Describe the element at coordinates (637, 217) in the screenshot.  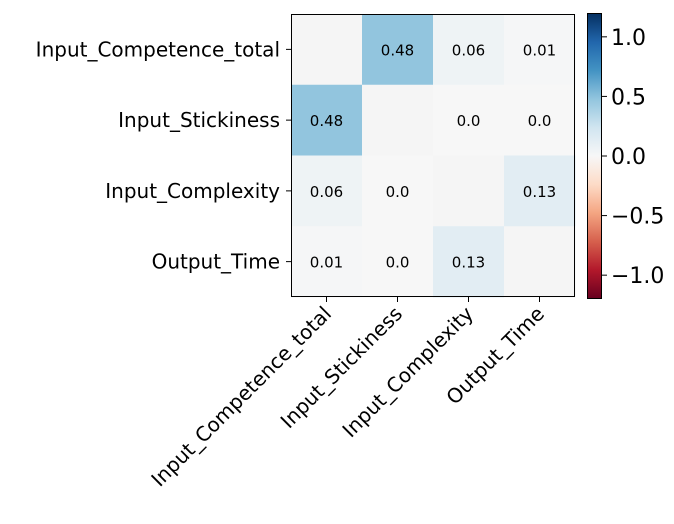
I see `colorbar-tick-label: −0.5` at that location.